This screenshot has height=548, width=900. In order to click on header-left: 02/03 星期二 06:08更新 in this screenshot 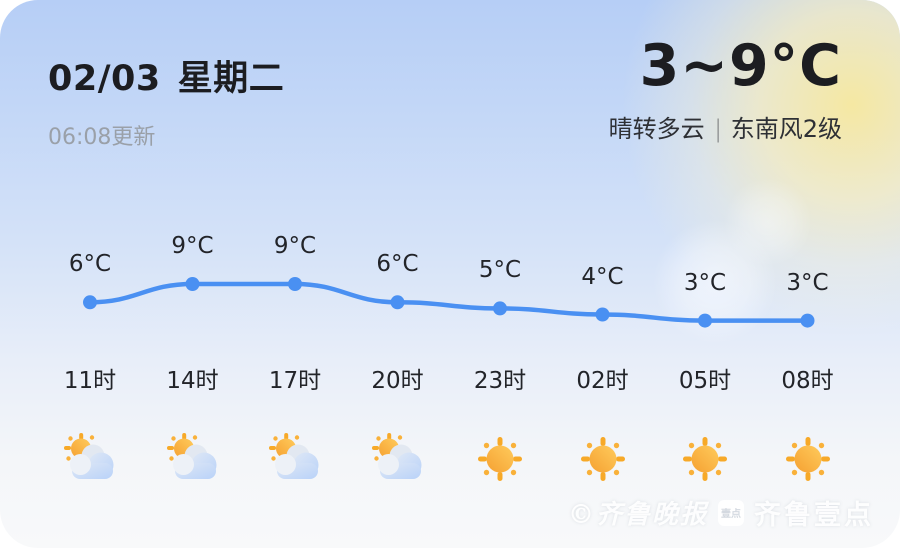, I will do `click(166, 100)`.